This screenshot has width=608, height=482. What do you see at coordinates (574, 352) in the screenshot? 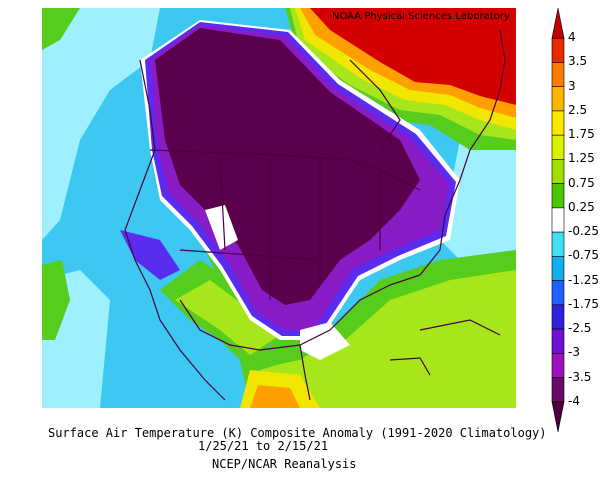
I see `colorbar-tick-label: -3` at bounding box center [574, 352].